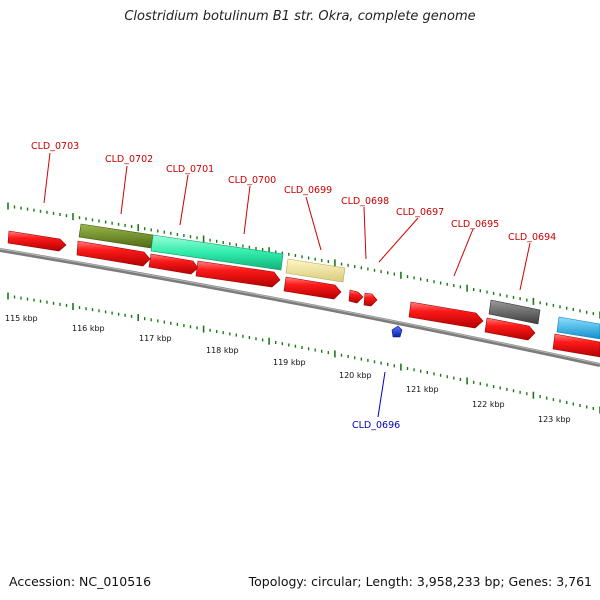 The width and height of the screenshot is (600, 600). What do you see at coordinates (355, 375) in the screenshot?
I see `scale-label-120: 120 kbp` at bounding box center [355, 375].